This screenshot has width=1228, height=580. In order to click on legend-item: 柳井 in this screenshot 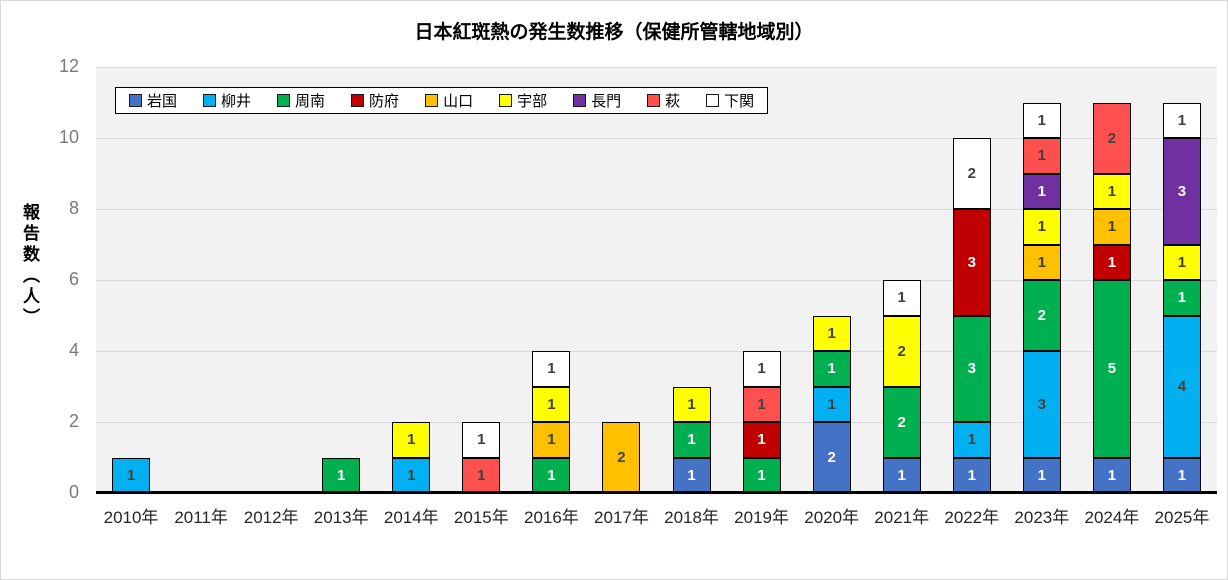, I will do `click(227, 100)`.